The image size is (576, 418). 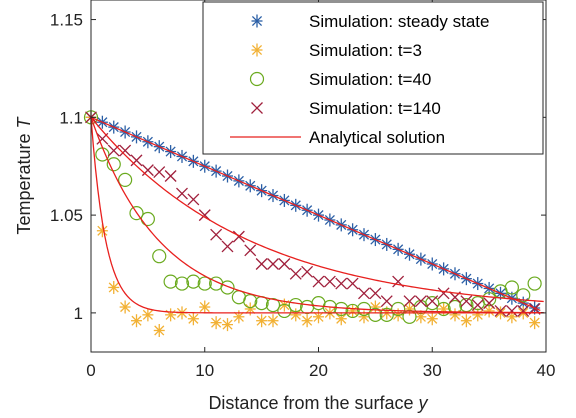 What do you see at coordinates (432, 370) in the screenshot?
I see `x-tick-label: 30` at bounding box center [432, 370].